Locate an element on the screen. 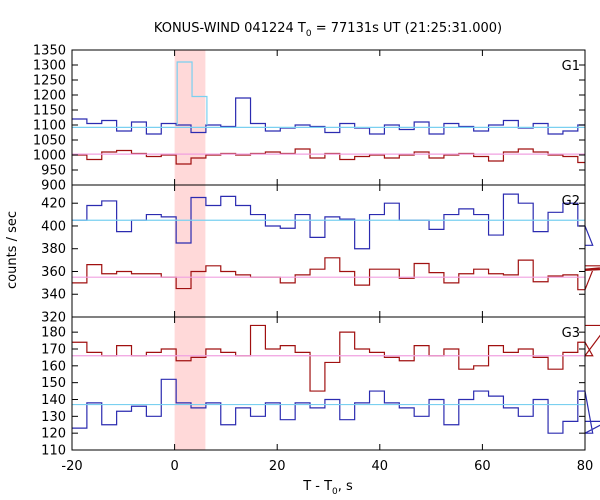  y-tick-label: 140 is located at coordinates (53, 400).